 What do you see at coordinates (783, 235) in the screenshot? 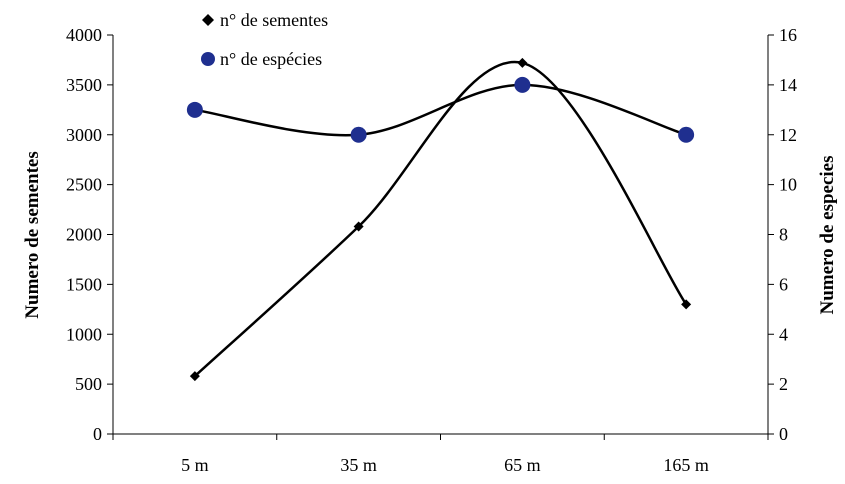
I see `y-tick-label-right: 8` at bounding box center [783, 235].